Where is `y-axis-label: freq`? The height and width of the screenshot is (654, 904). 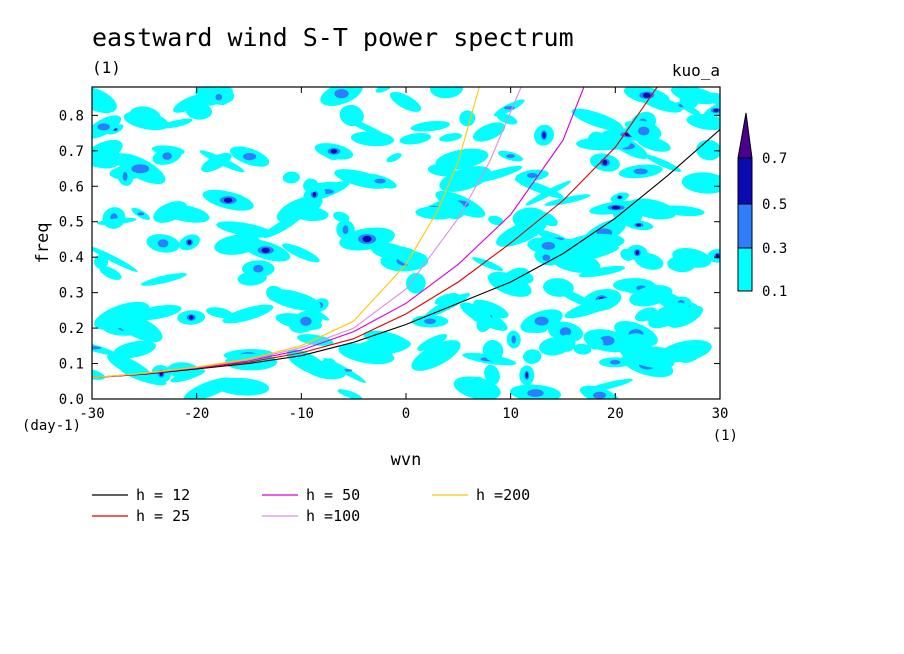
y-axis-label: freq is located at coordinates (43, 243).